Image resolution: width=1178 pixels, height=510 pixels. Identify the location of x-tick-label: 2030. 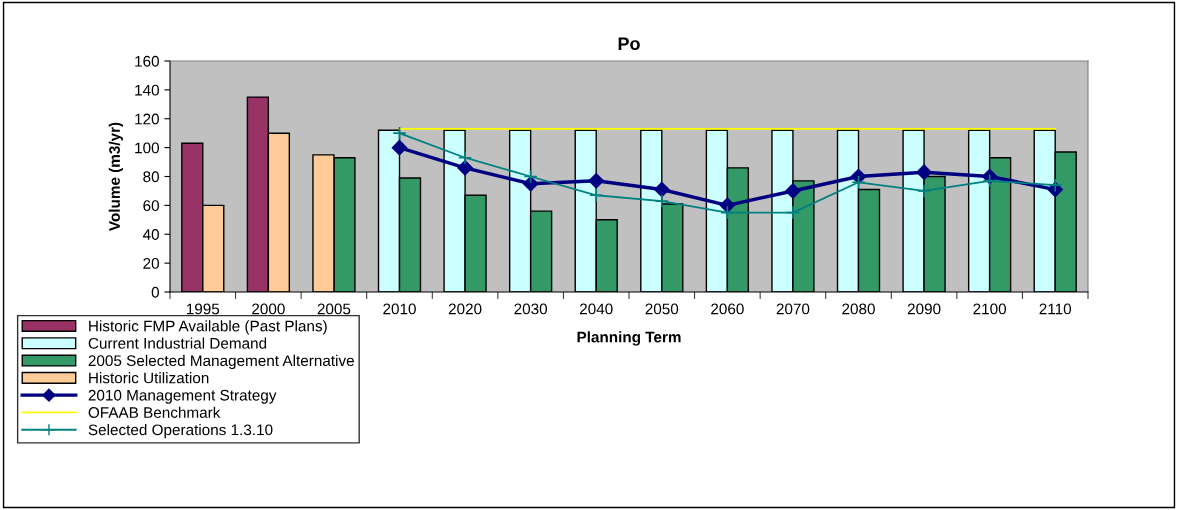
(531, 309).